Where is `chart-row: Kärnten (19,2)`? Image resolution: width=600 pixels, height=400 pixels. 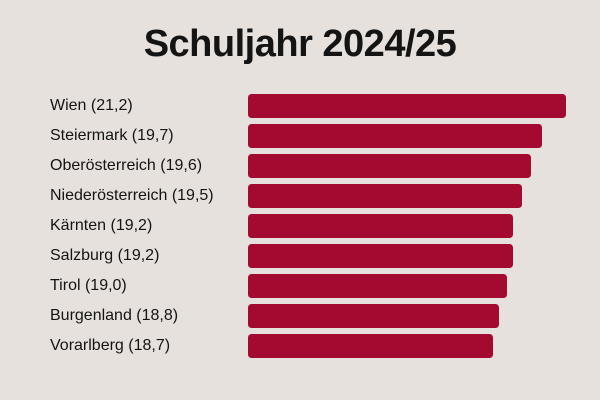
chart-row: Kärnten (19,2) is located at coordinates (300, 226).